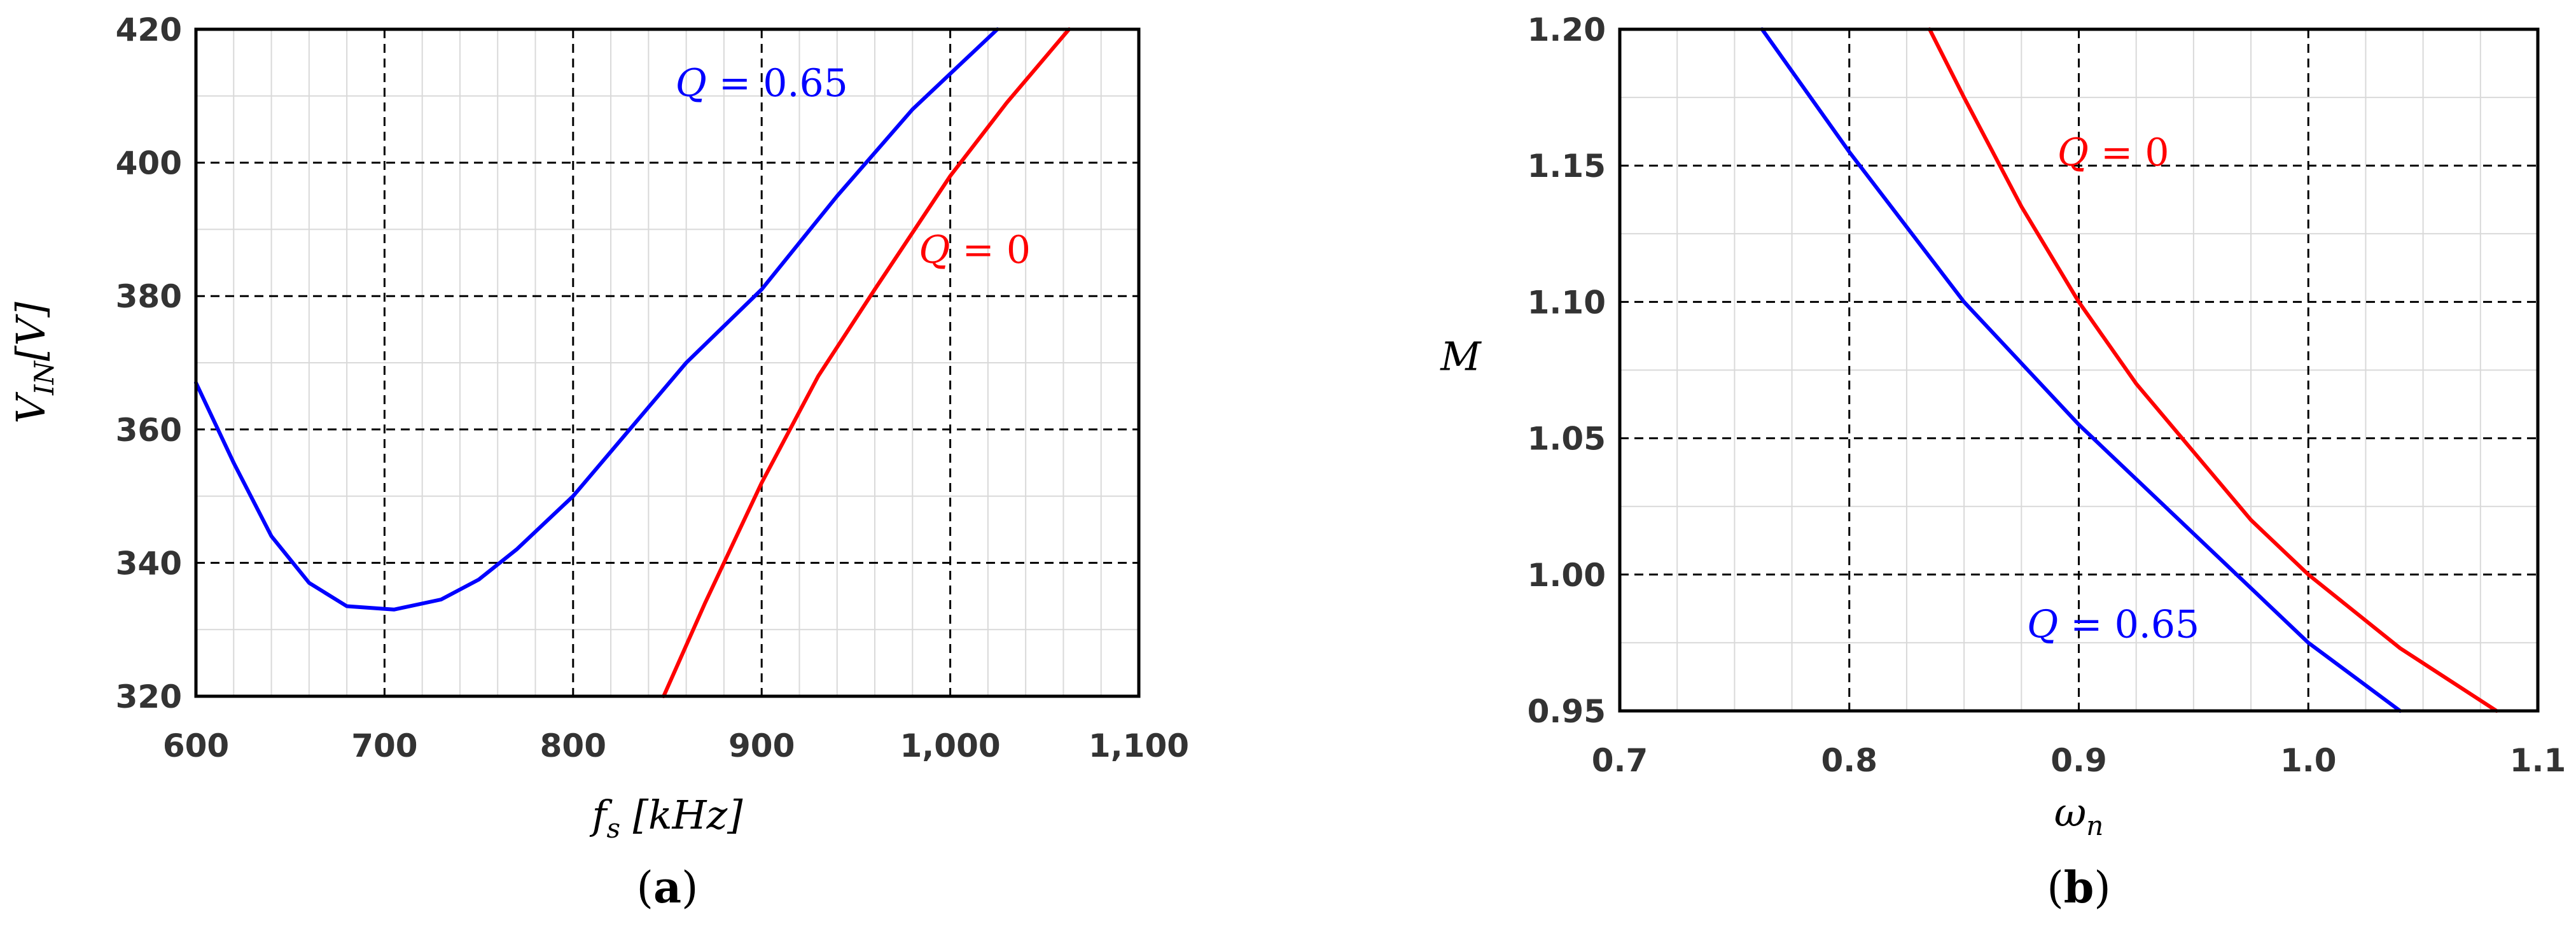 Image resolution: width=2576 pixels, height=926 pixels. I want to click on y-axis-label: M, so click(1461, 356).